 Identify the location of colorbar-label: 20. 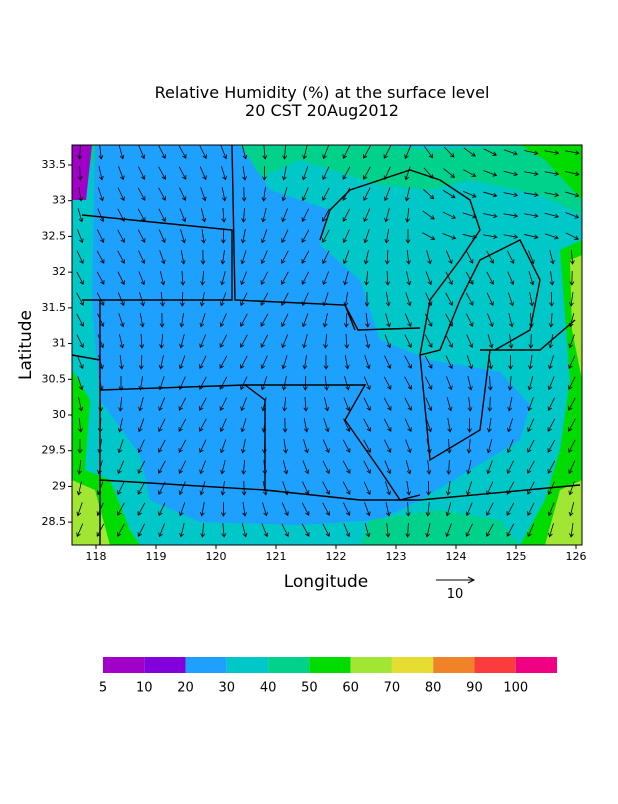
(185, 688).